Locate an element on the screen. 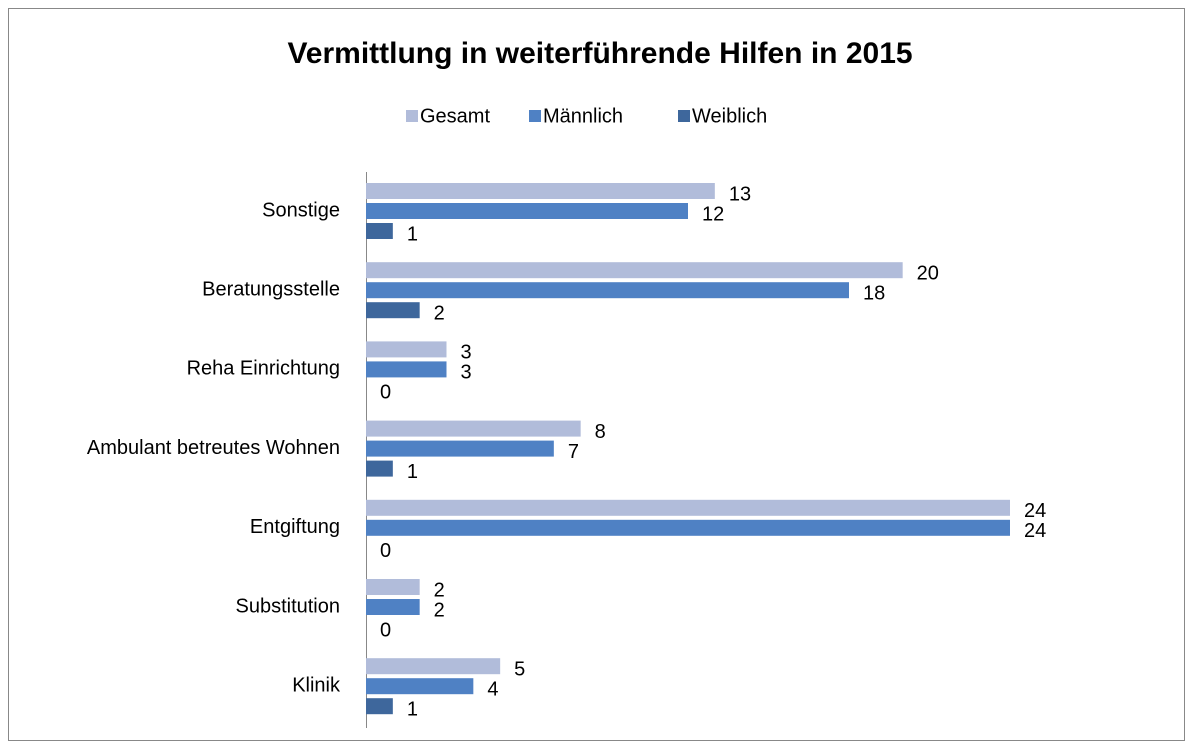  y-tick-label: Klinik is located at coordinates (316, 685).